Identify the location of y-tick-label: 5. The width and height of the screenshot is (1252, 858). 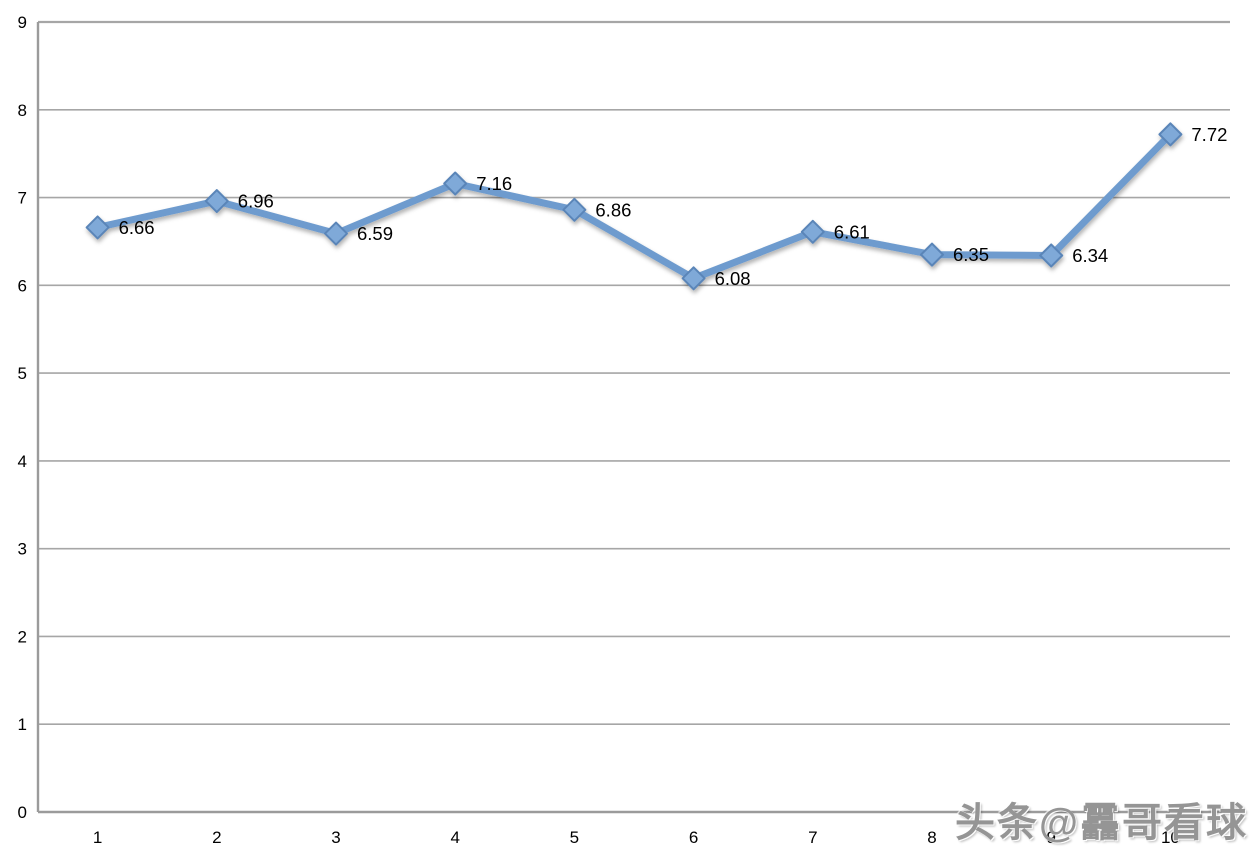
(22, 373).